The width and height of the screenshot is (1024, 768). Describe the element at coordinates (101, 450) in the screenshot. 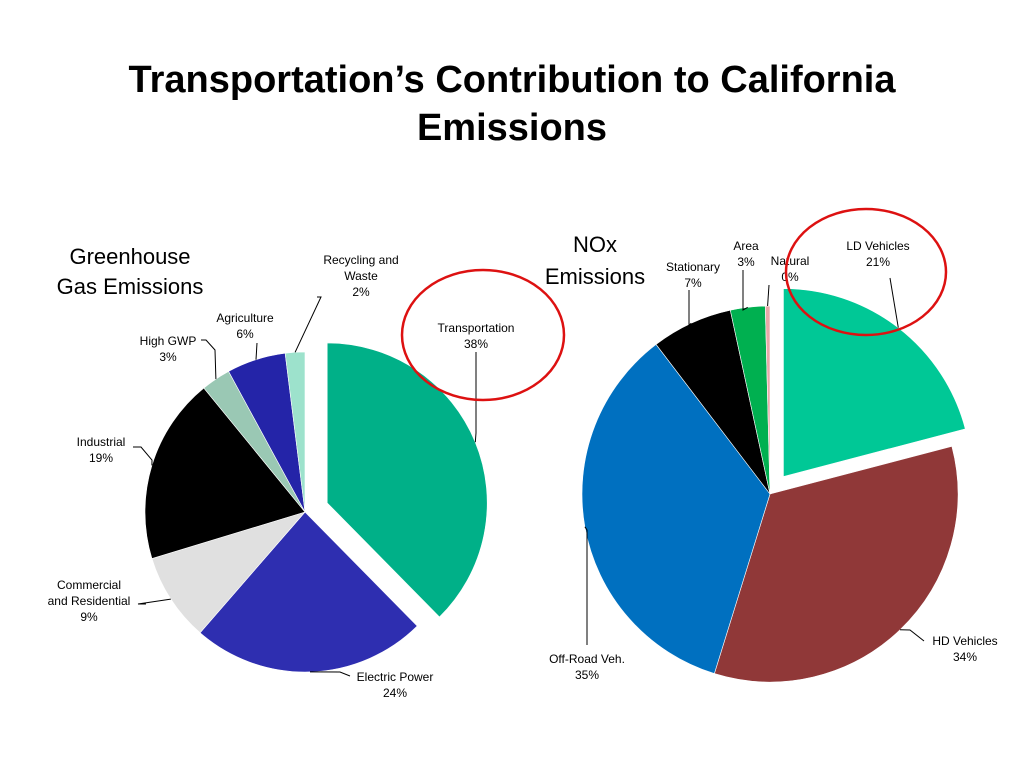

I see `ghg-label-industrial: Industrial 19%` at that location.